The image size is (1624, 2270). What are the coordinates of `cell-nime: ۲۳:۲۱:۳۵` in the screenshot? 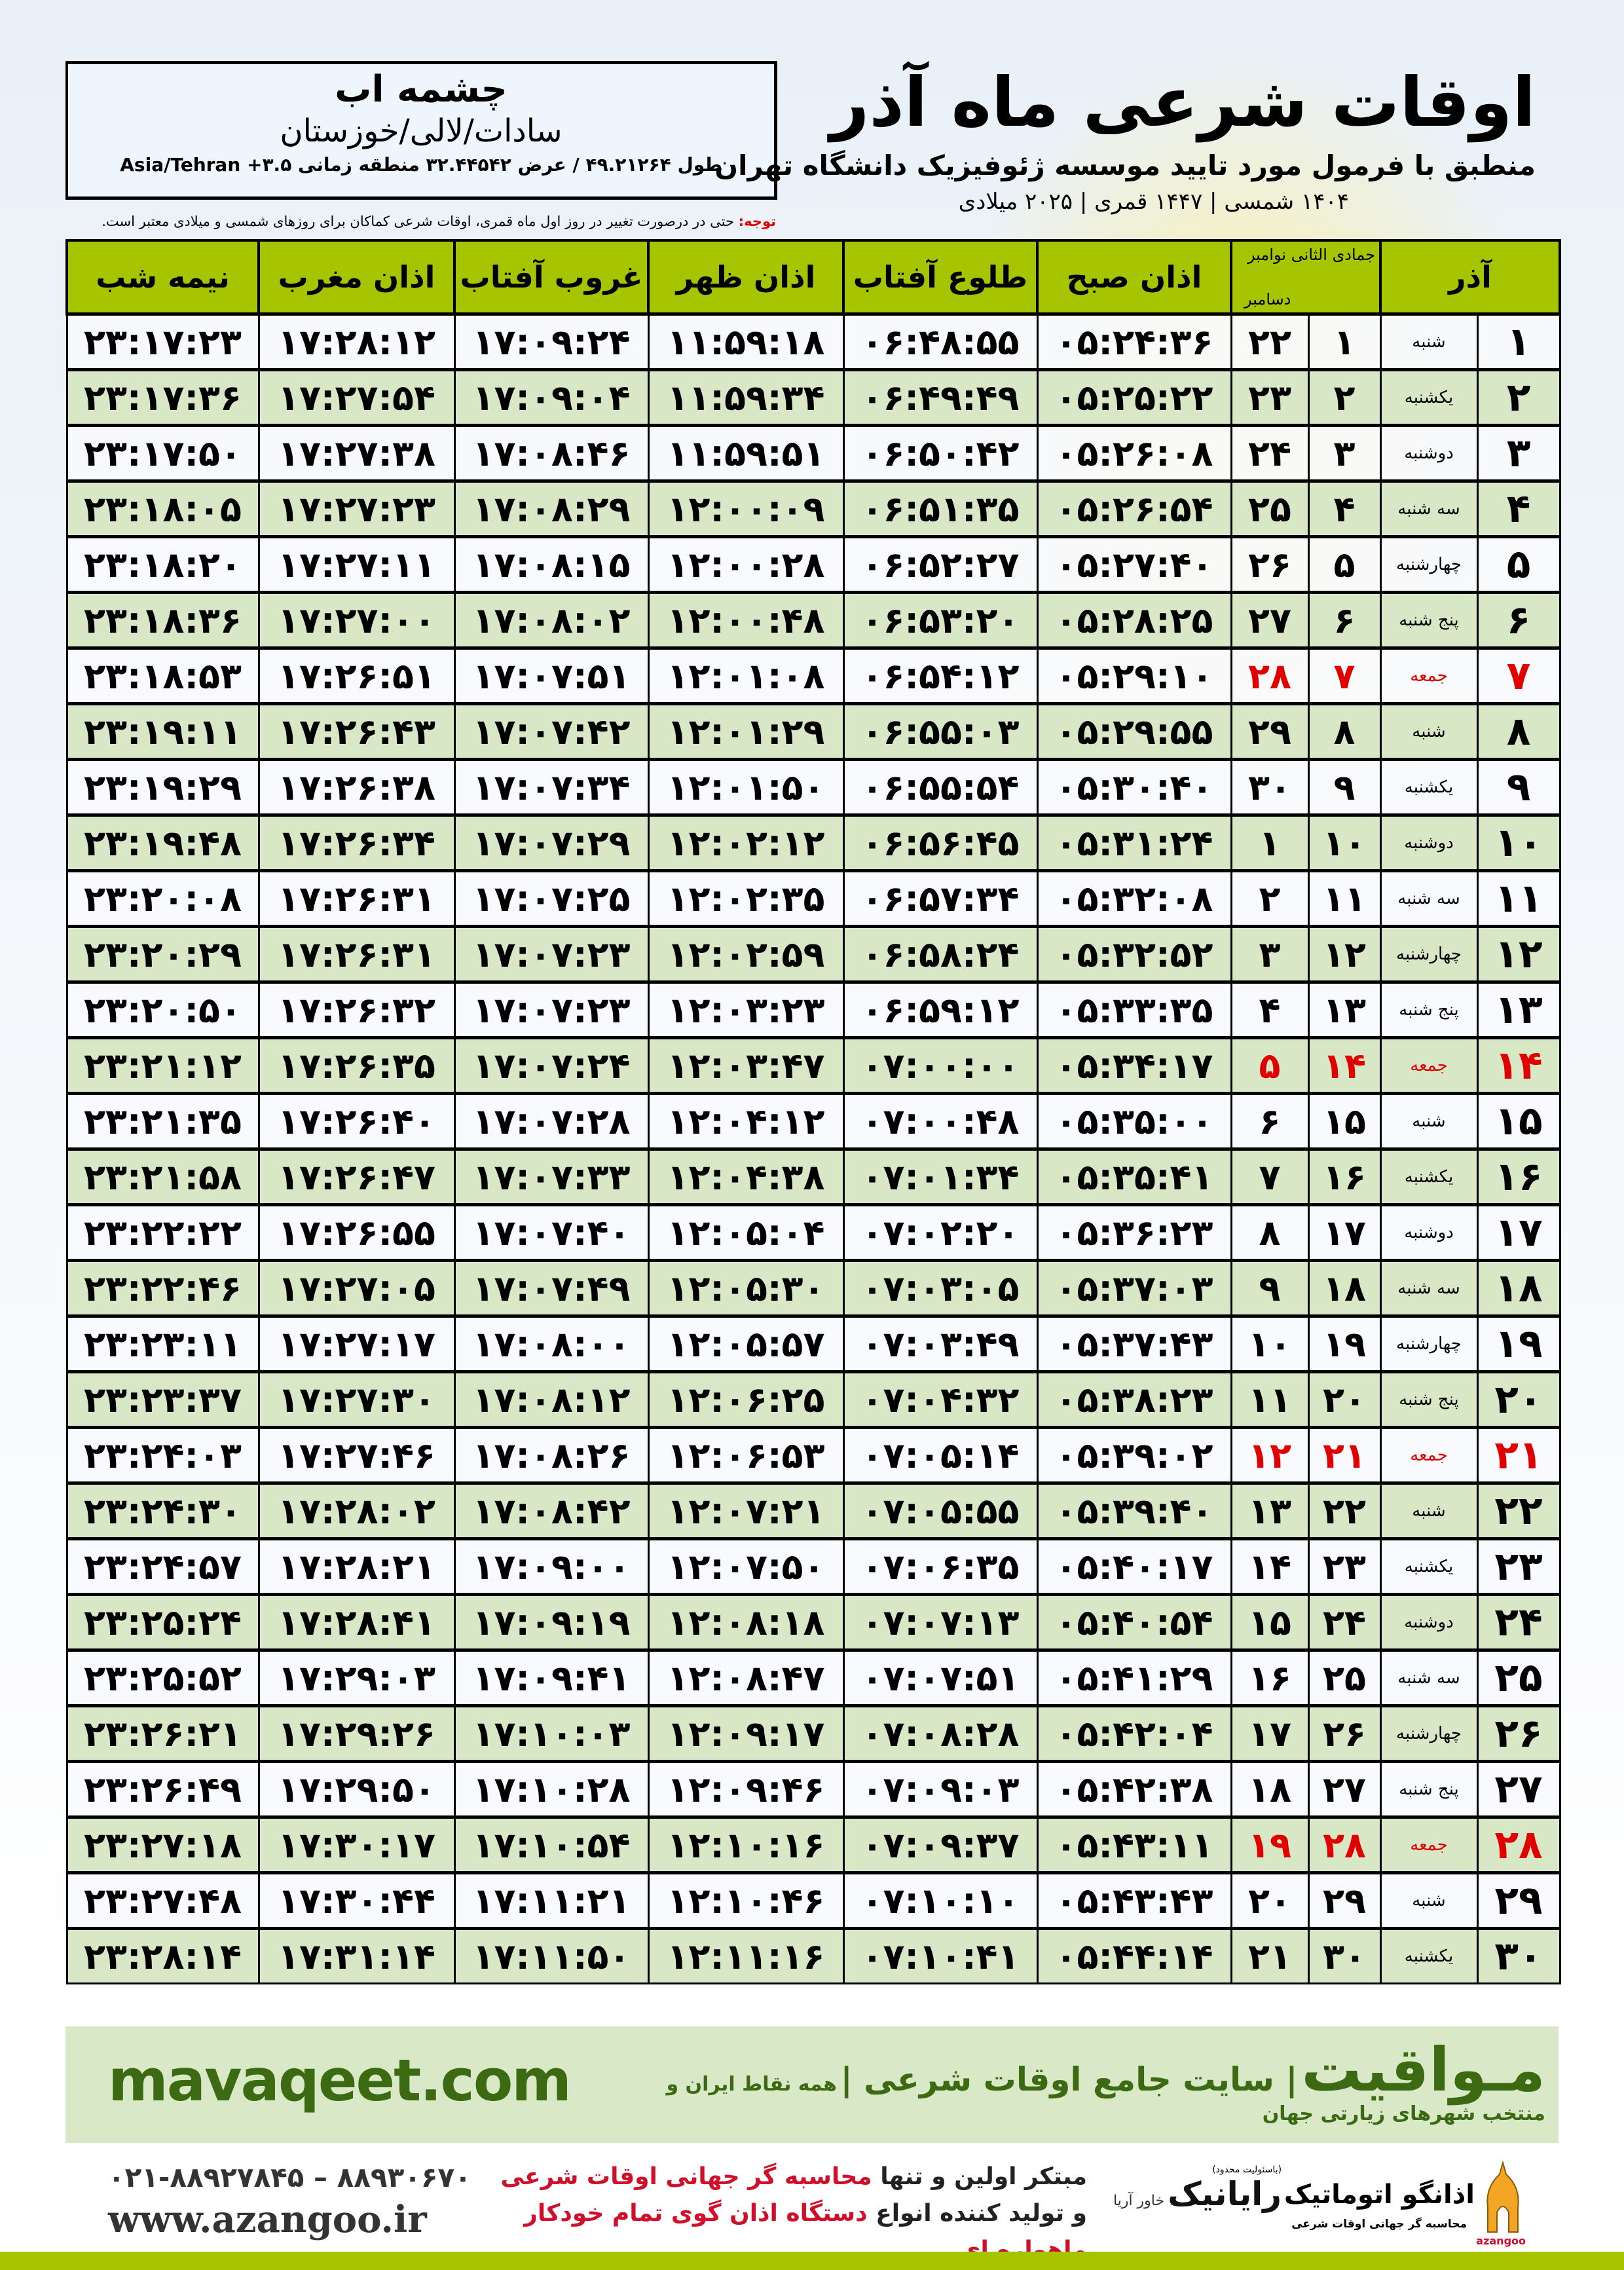 It's located at (162, 1121).